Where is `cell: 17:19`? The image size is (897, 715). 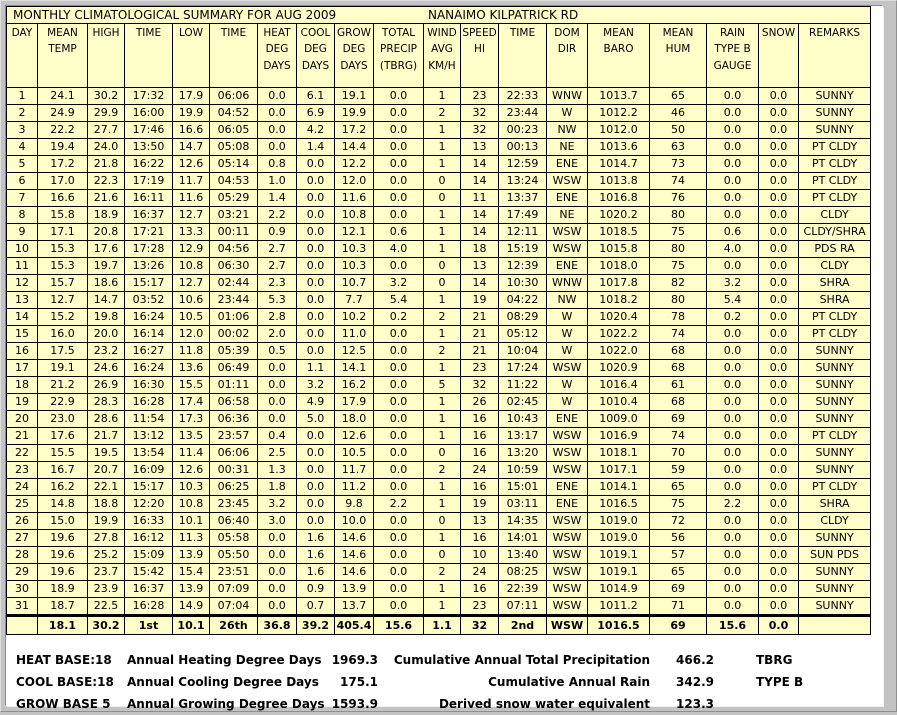
cell: 17:19 is located at coordinates (148, 181).